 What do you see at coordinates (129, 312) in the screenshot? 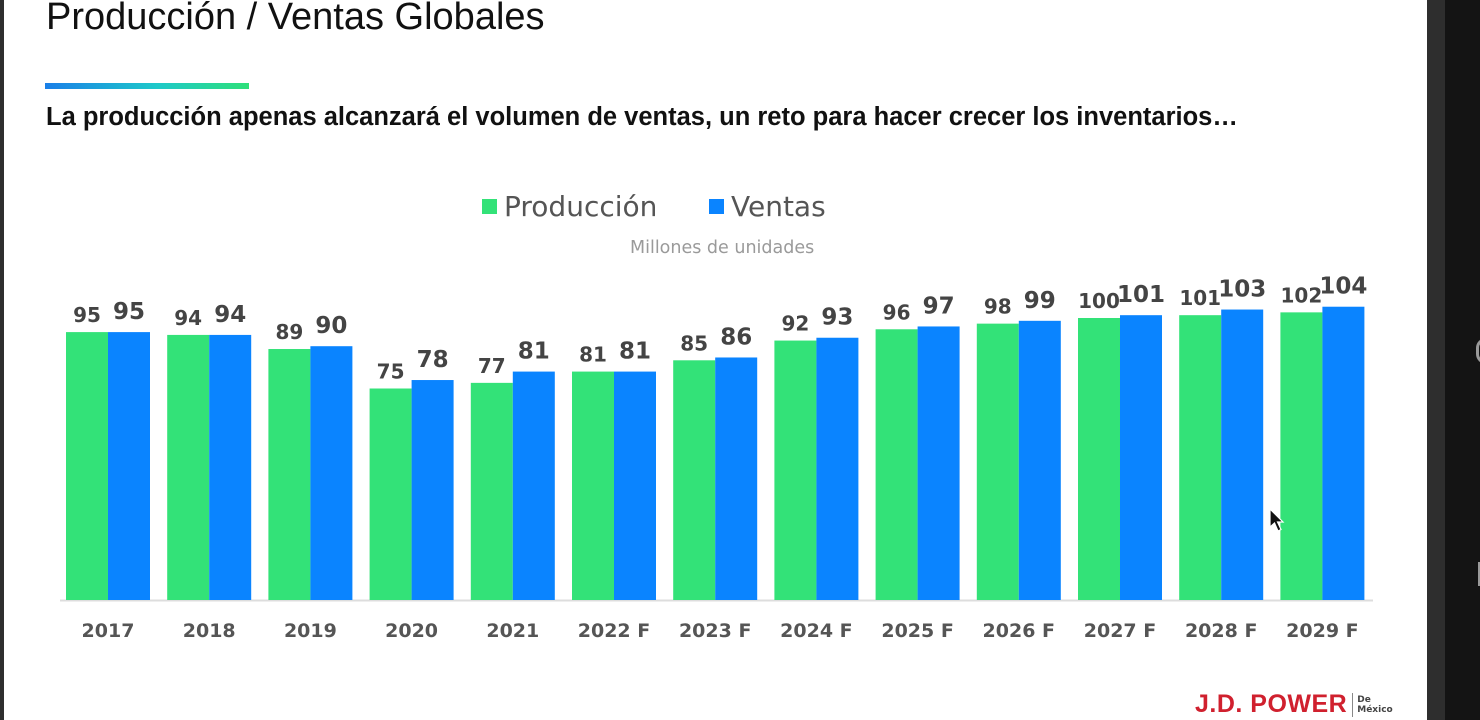
I see `data-label-ventas: 95` at bounding box center [129, 312].